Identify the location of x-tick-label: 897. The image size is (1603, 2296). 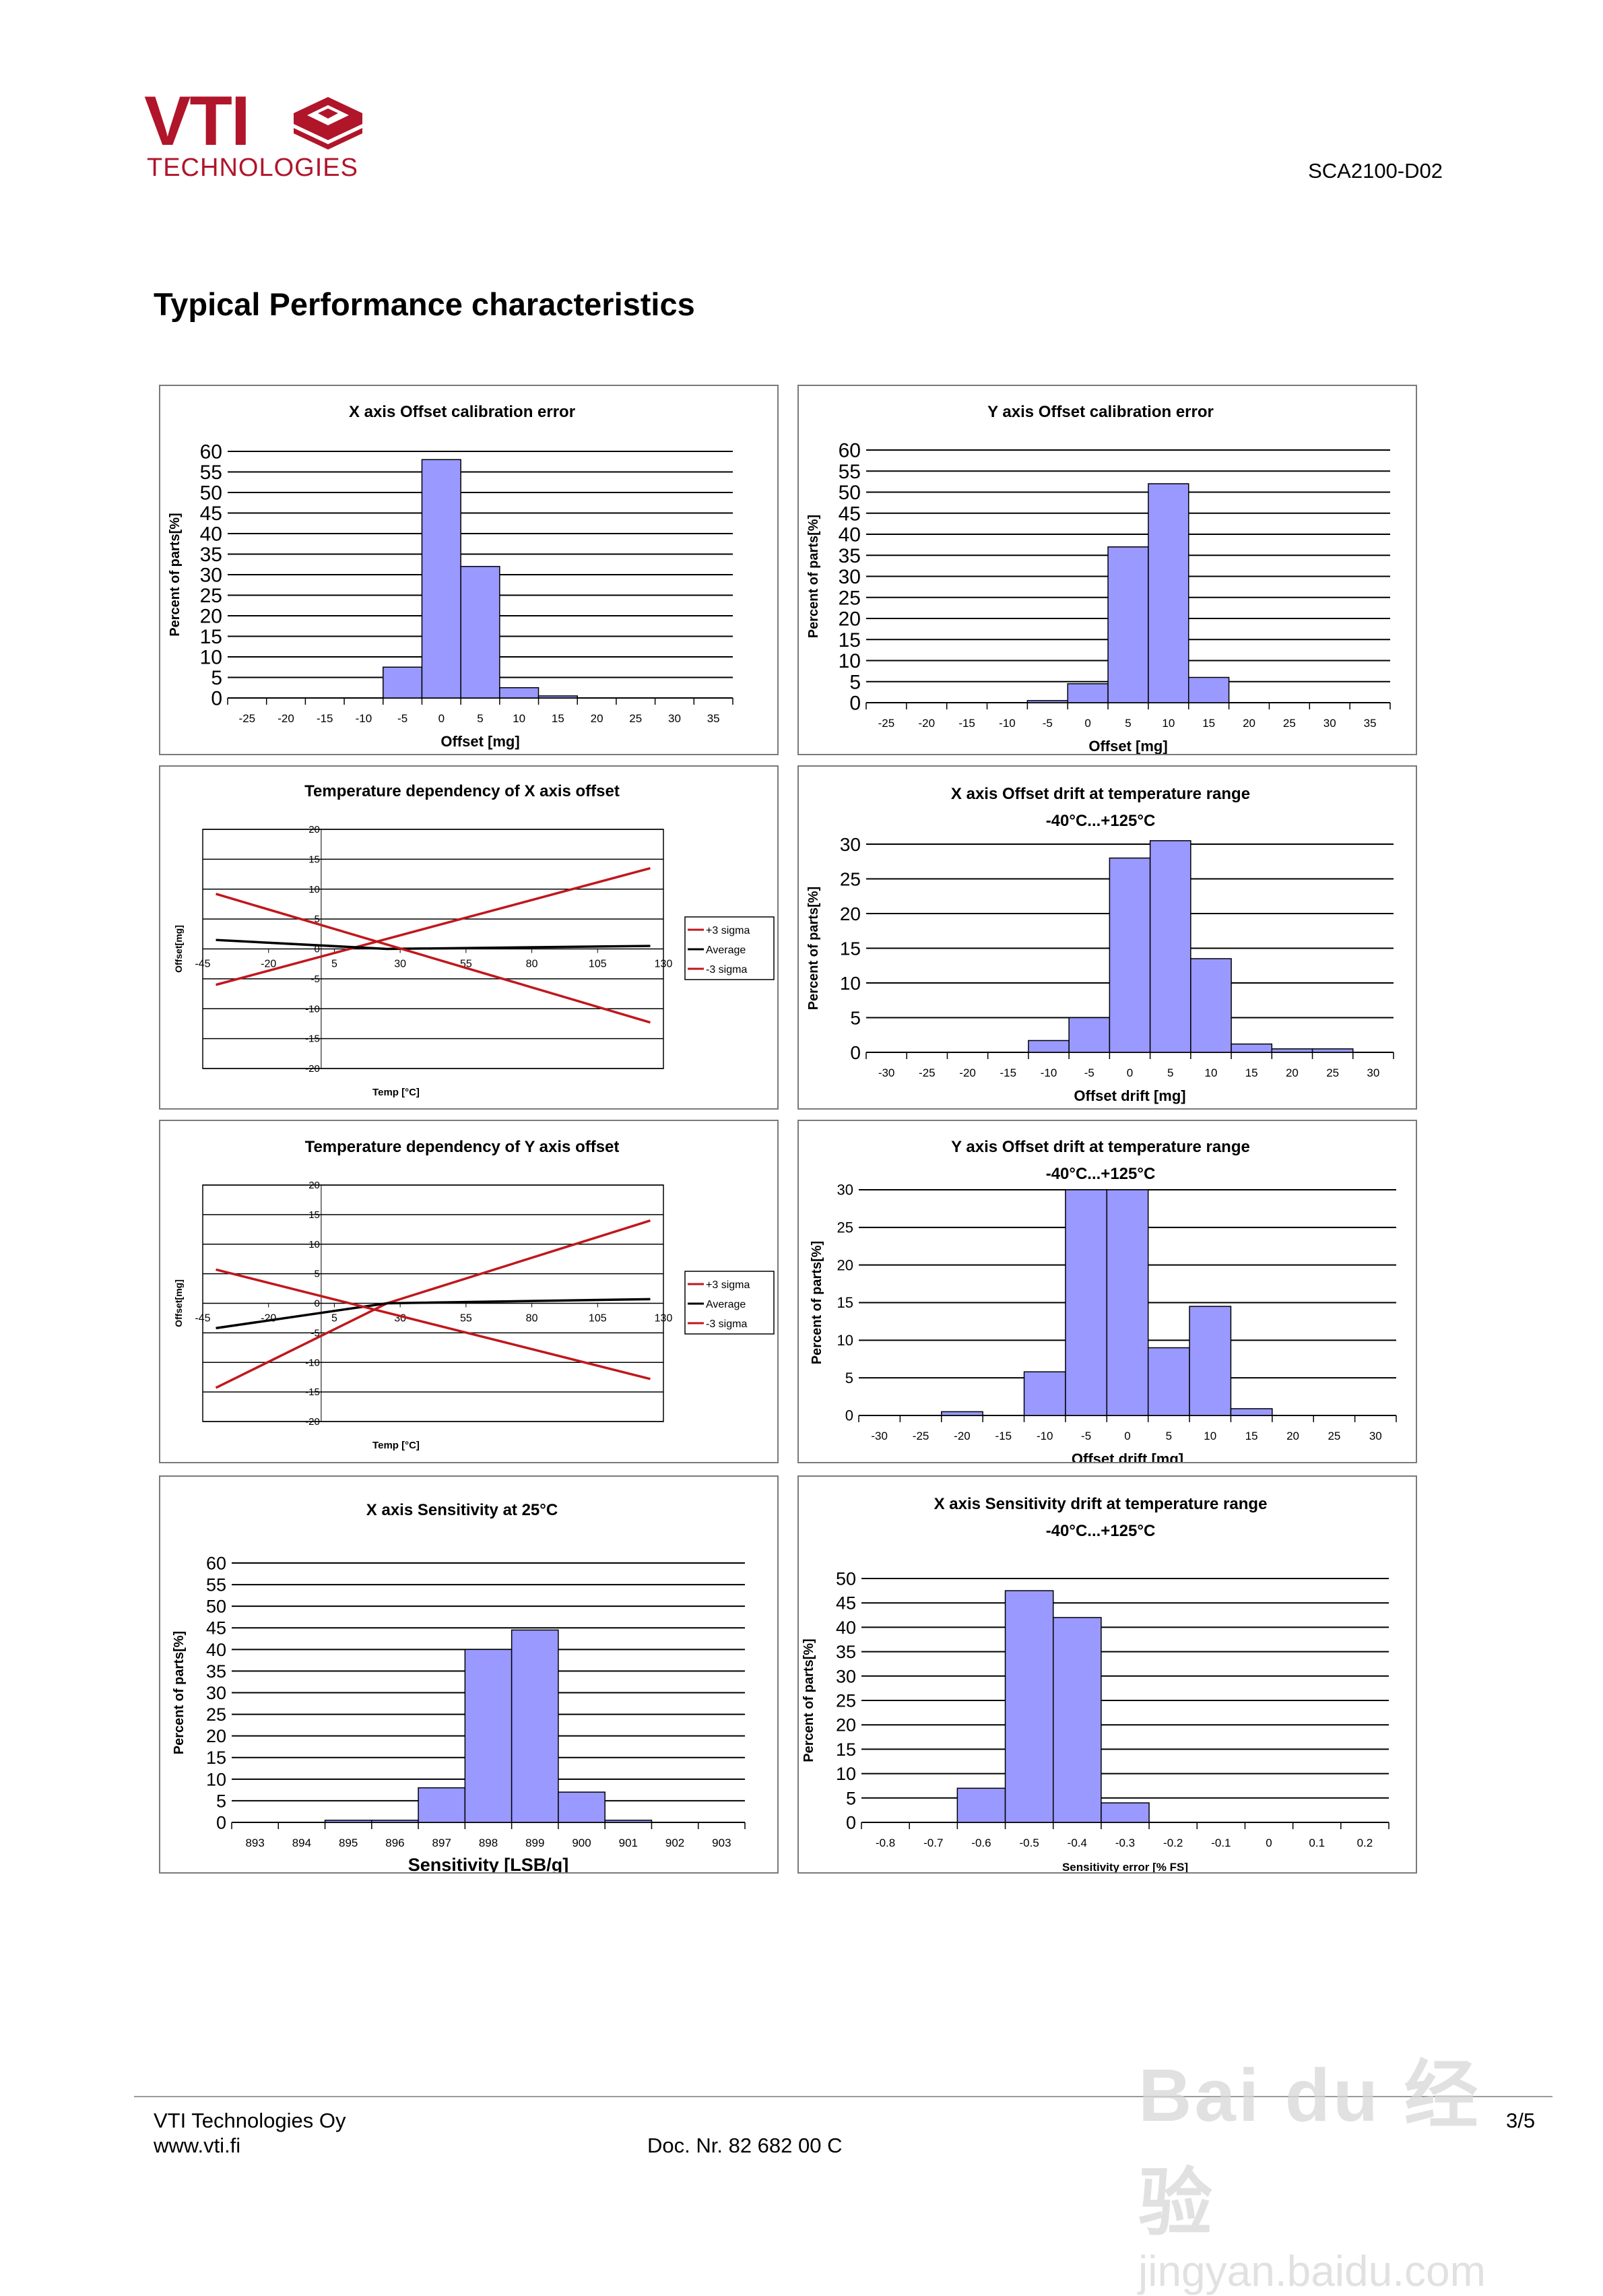
(442, 1843).